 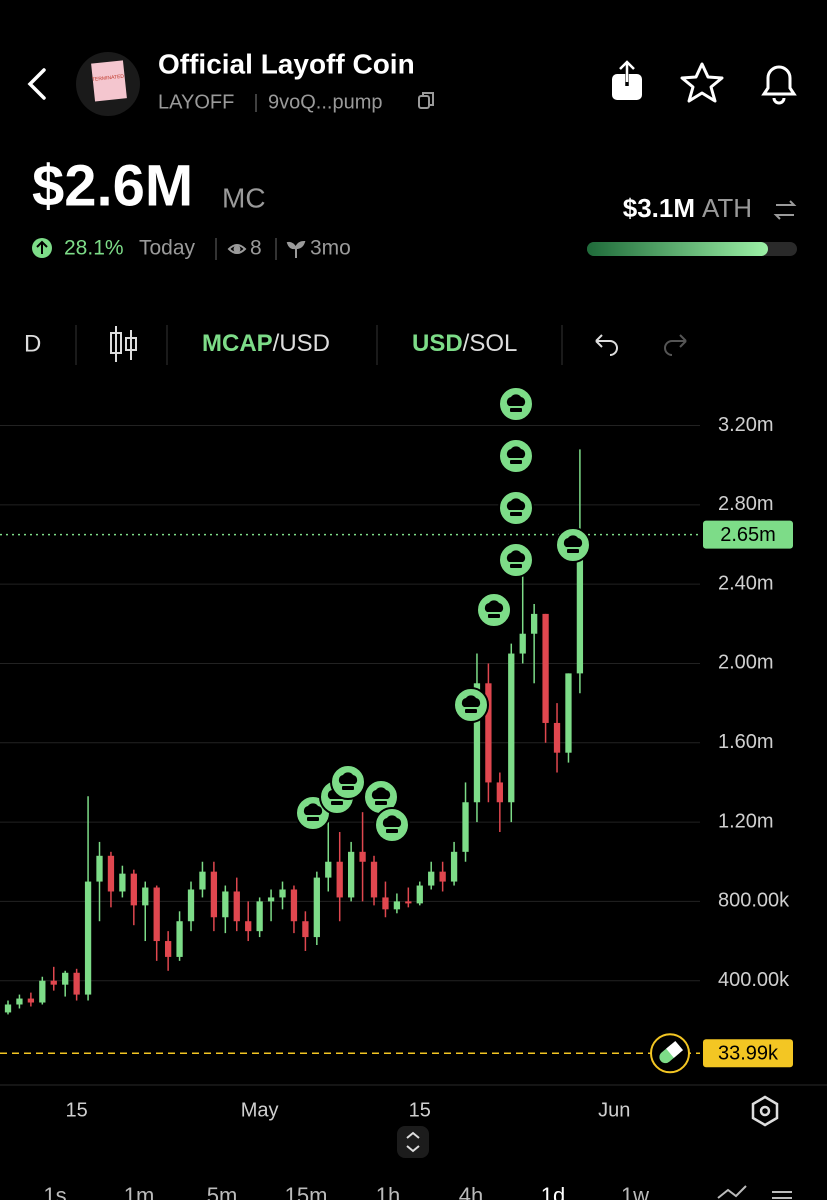 I want to click on timeframe-option: 1h, so click(x=388, y=1191).